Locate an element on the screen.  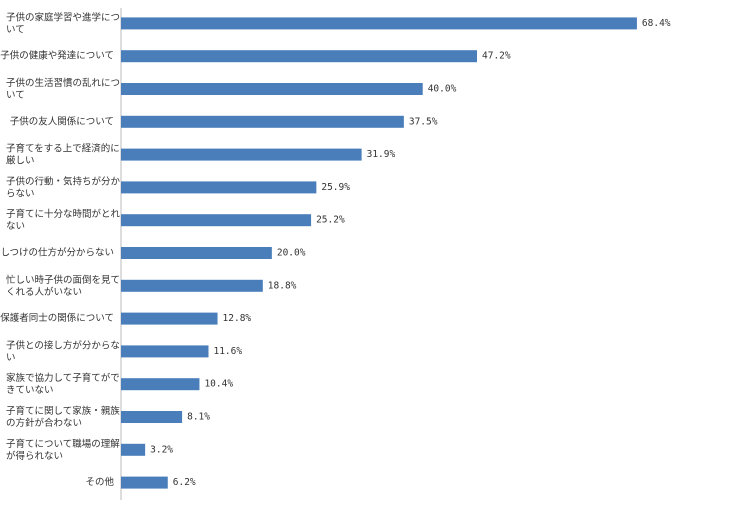
category-label: 子供の行動・気持ちが分からない is located at coordinates (63, 187).